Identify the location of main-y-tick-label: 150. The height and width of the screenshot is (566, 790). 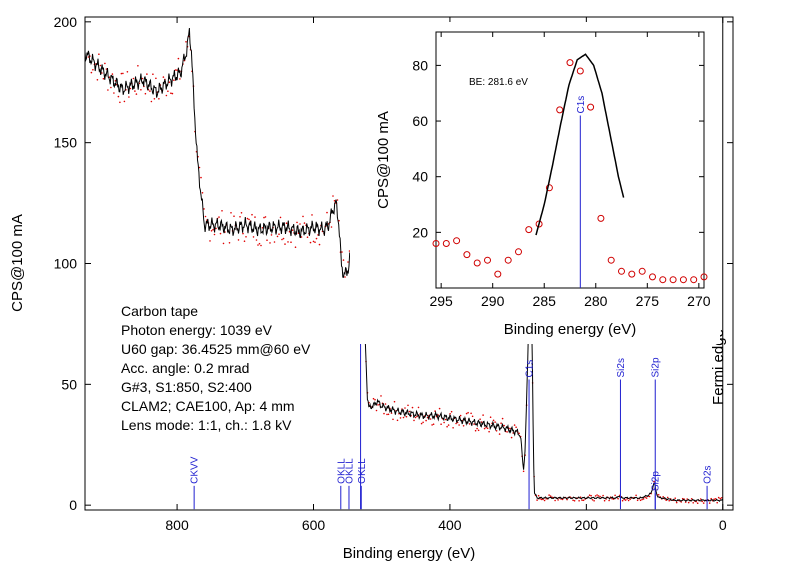
(66, 143).